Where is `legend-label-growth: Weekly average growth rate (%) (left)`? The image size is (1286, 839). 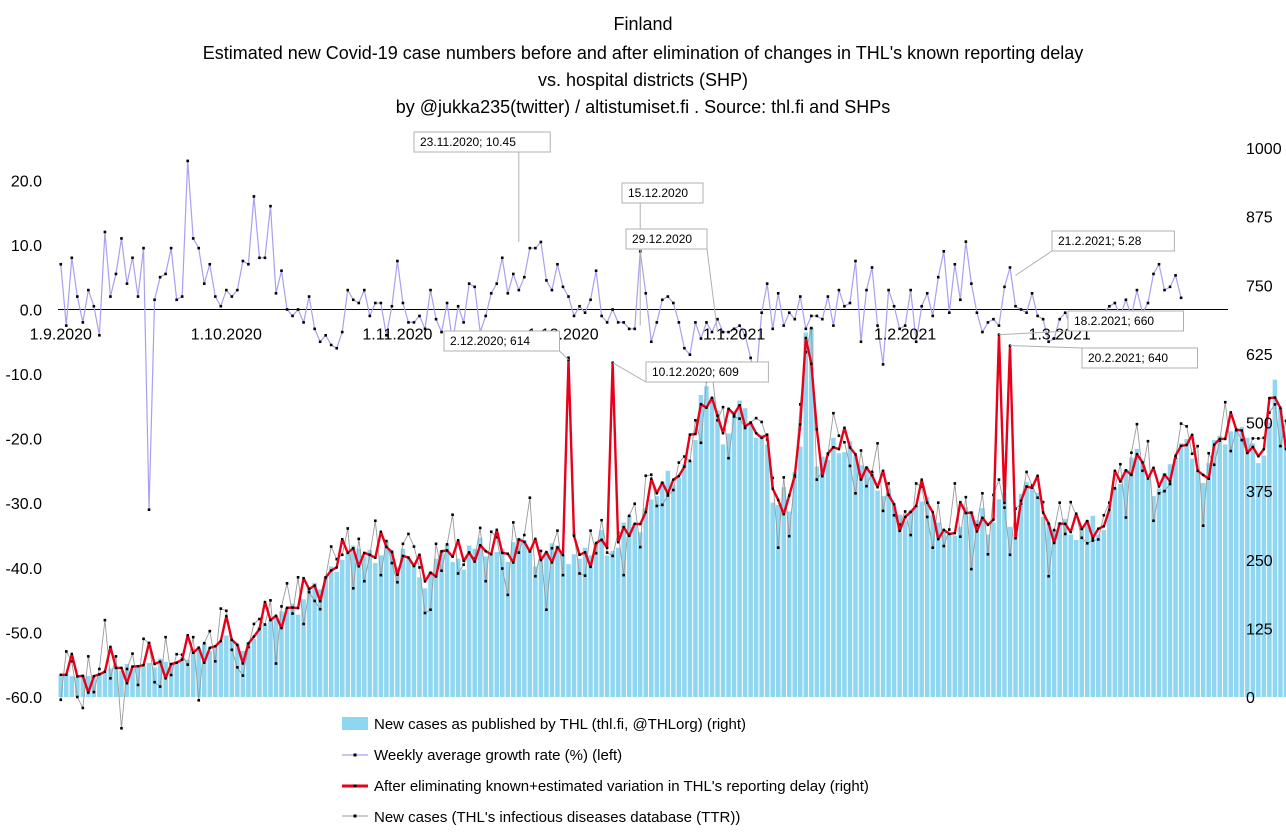 legend-label-growth: Weekly average growth rate (%) (left) is located at coordinates (498, 755).